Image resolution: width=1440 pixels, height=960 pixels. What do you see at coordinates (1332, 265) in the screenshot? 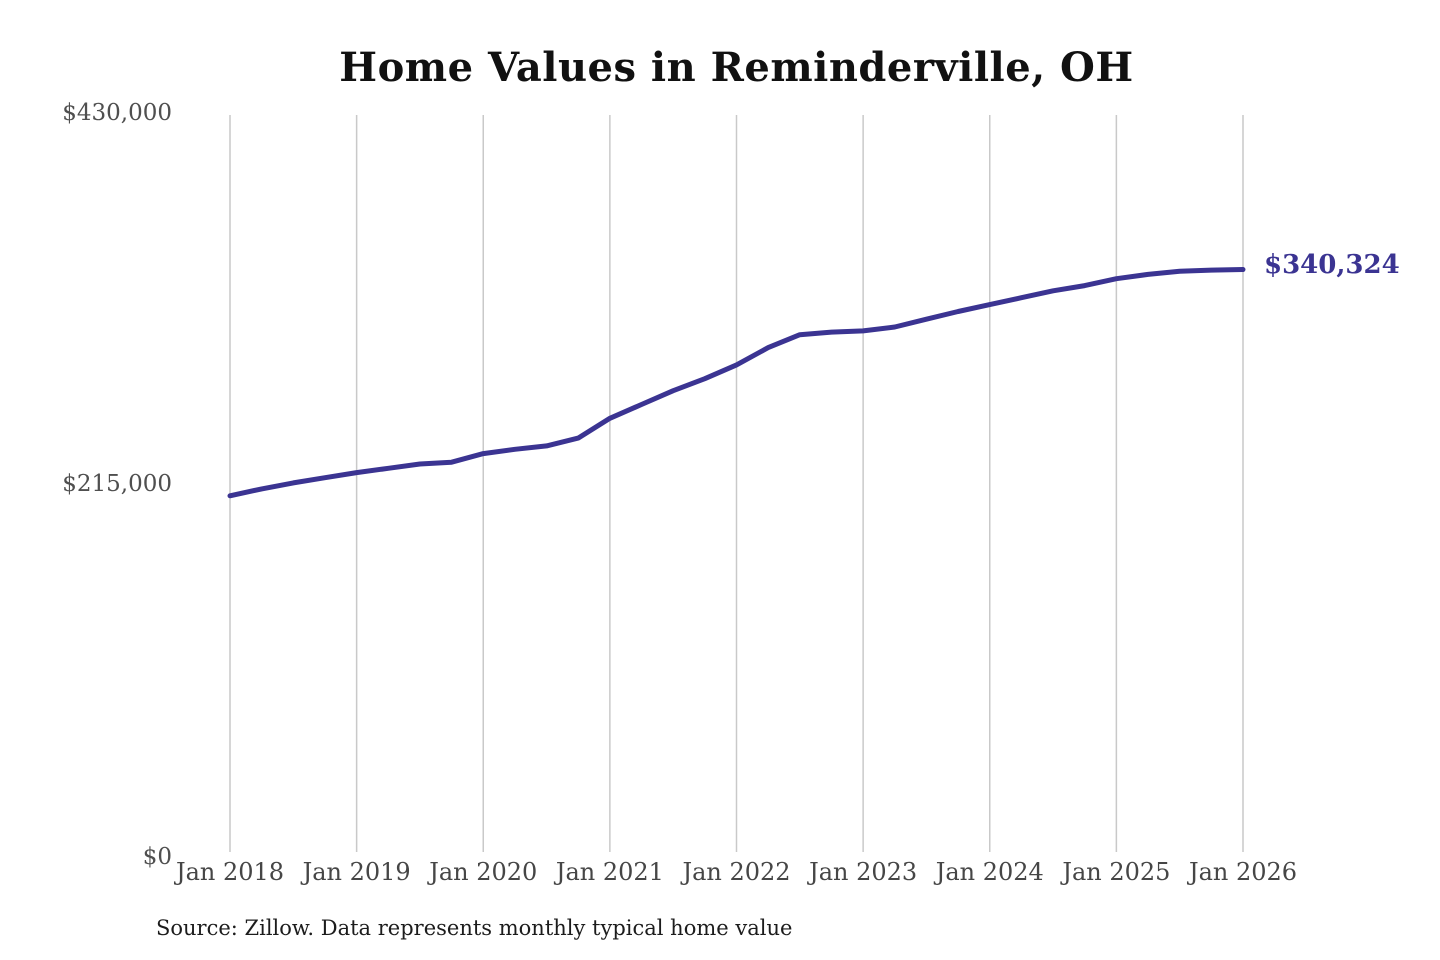
I see `current-value-label: $340,324` at bounding box center [1332, 265].